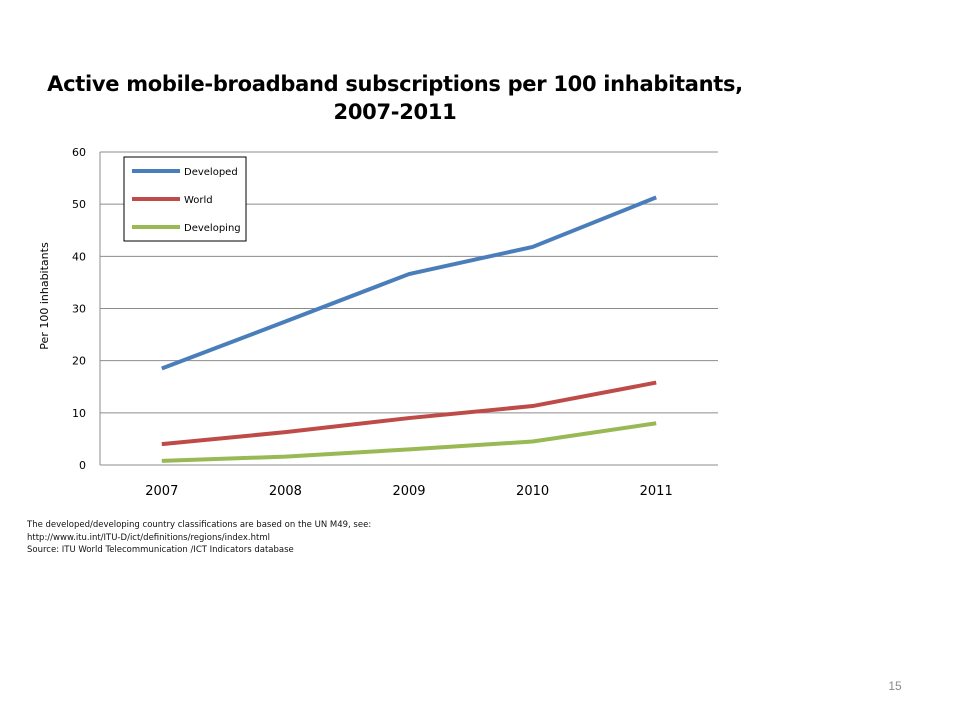 The image size is (960, 720). Describe the element at coordinates (895, 686) in the screenshot. I see `page-number: 15` at that location.